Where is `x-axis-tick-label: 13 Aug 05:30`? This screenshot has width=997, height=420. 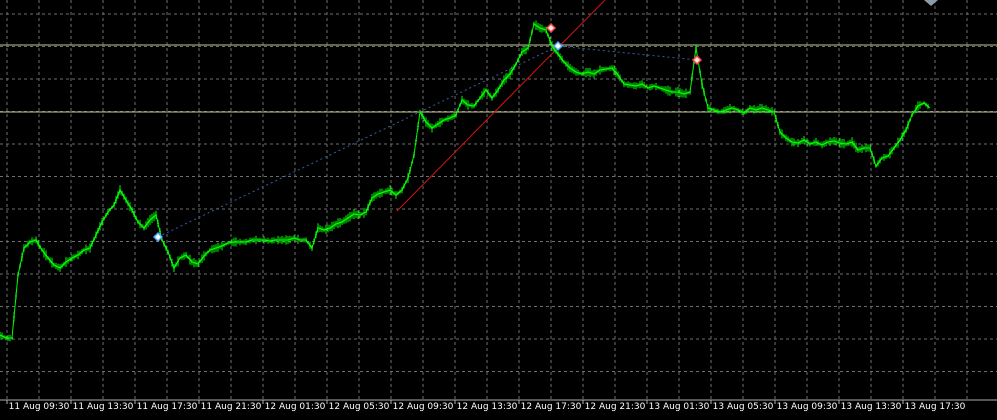
x-axis-tick-label: 13 Aug 05:30 is located at coordinates (743, 407).